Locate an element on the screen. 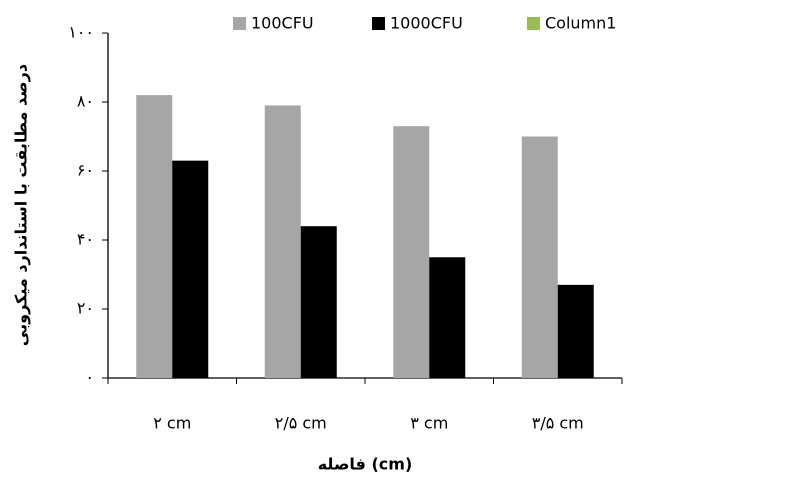 Image resolution: width=786 pixels, height=480 pixels. legend-label: Column1 is located at coordinates (580, 23).